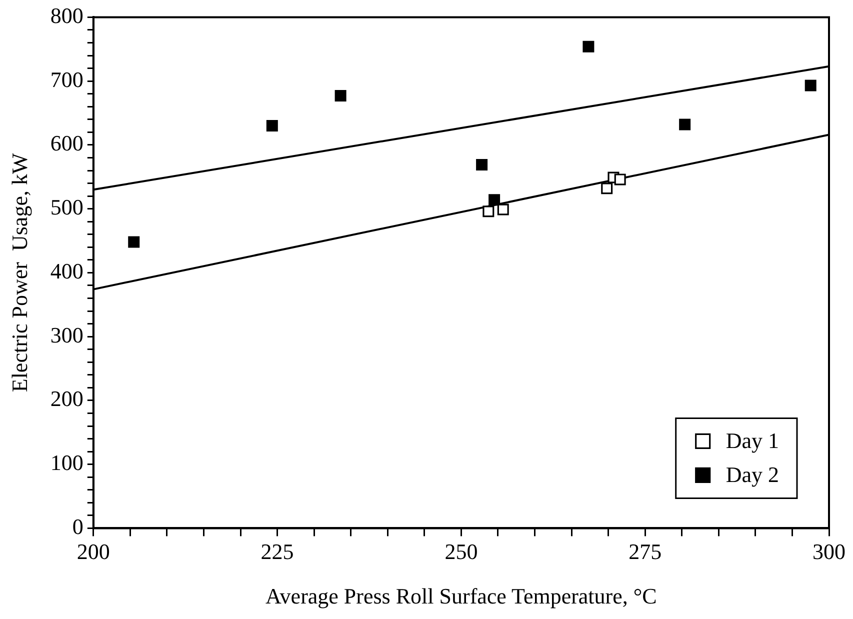 This screenshot has width=853, height=619. Describe the element at coordinates (67, 207) in the screenshot. I see `y-tick-label: 500` at that location.